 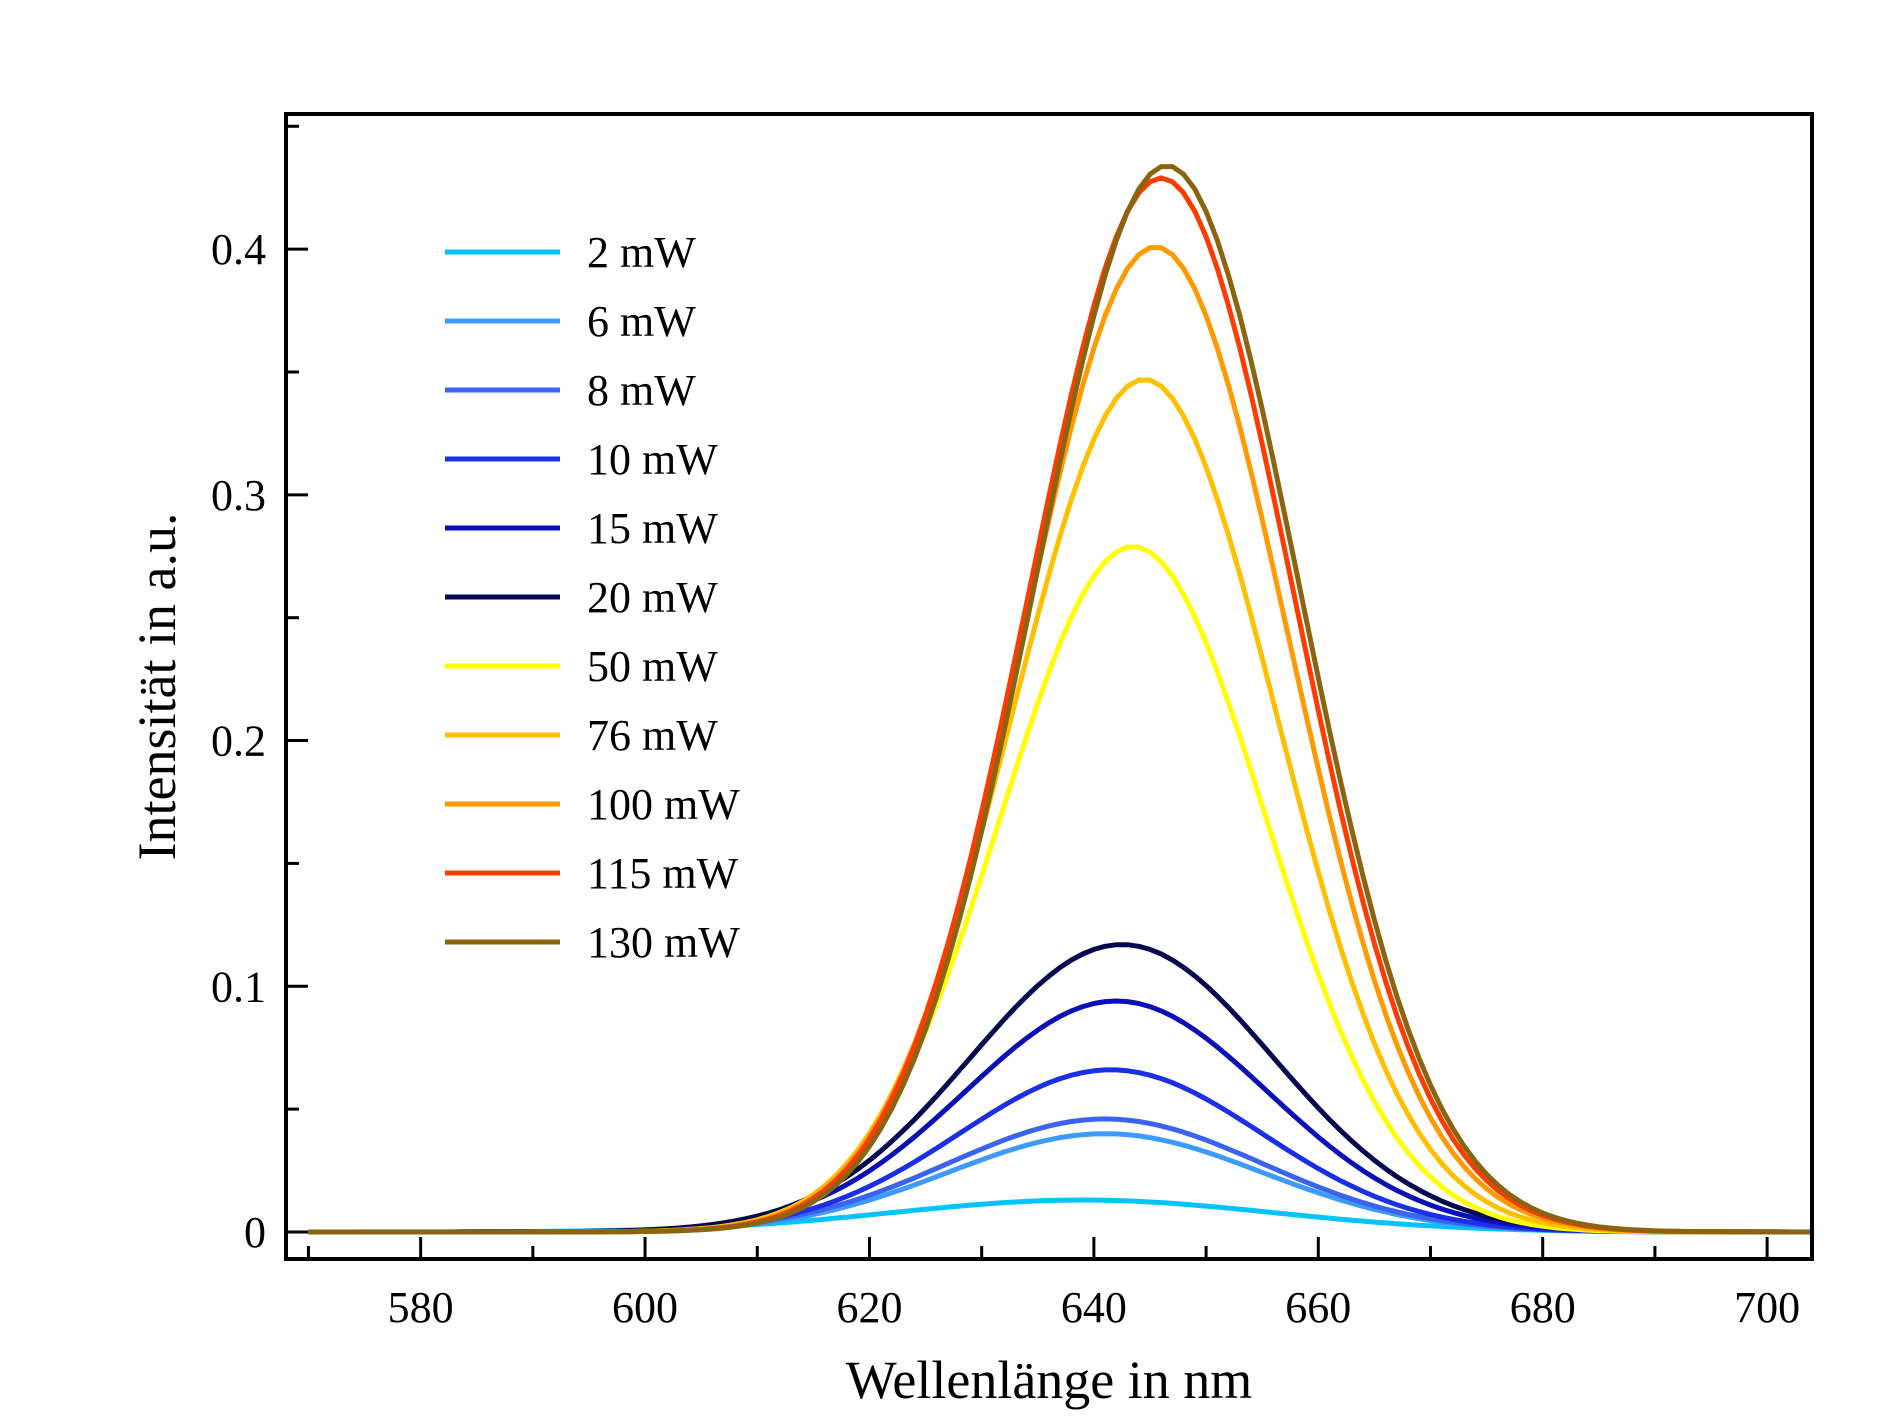 I want to click on legend-label: 115 mW, so click(x=663, y=873).